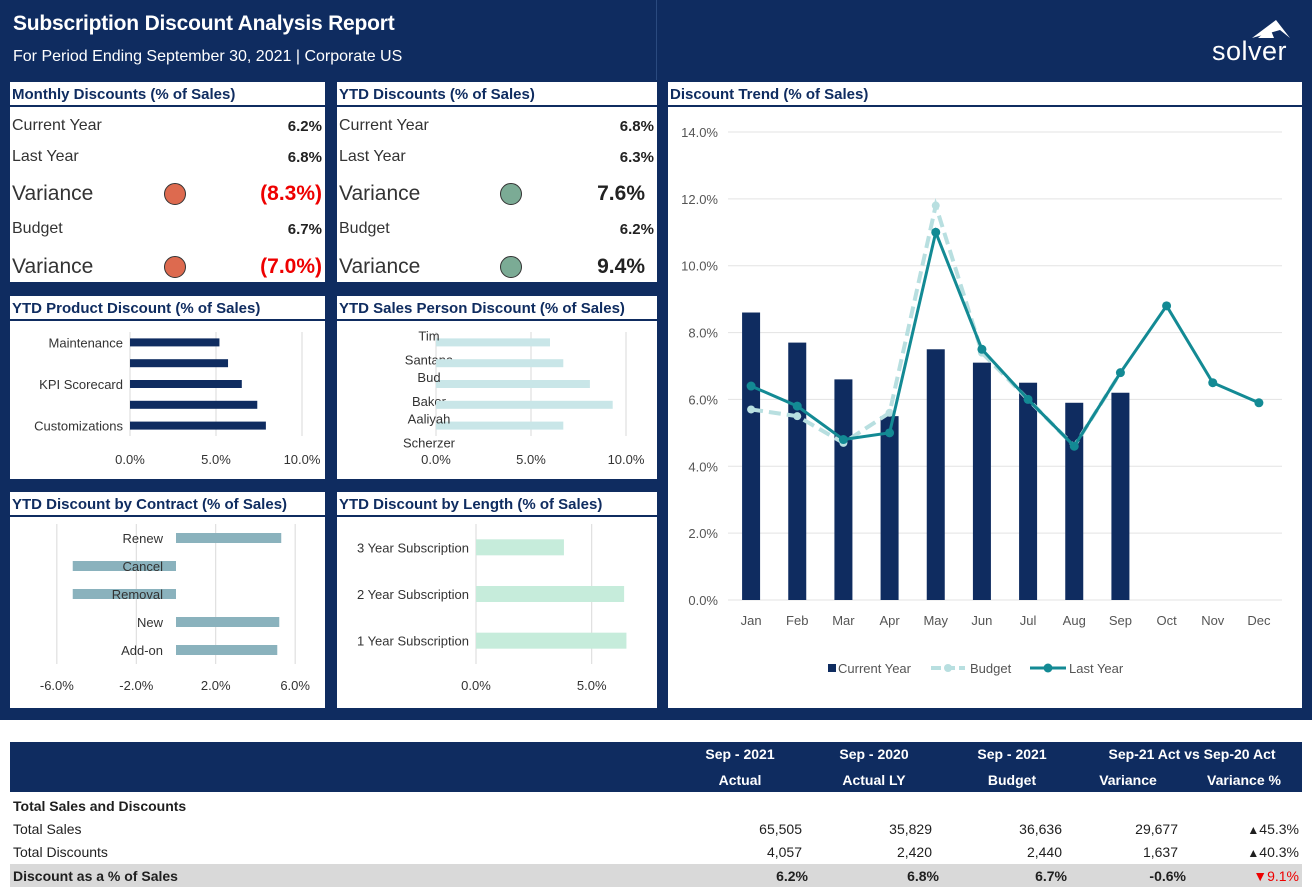 This screenshot has width=1312, height=891. Describe the element at coordinates (703, 333) in the screenshot. I see `y-tick-label: 8.0%` at that location.